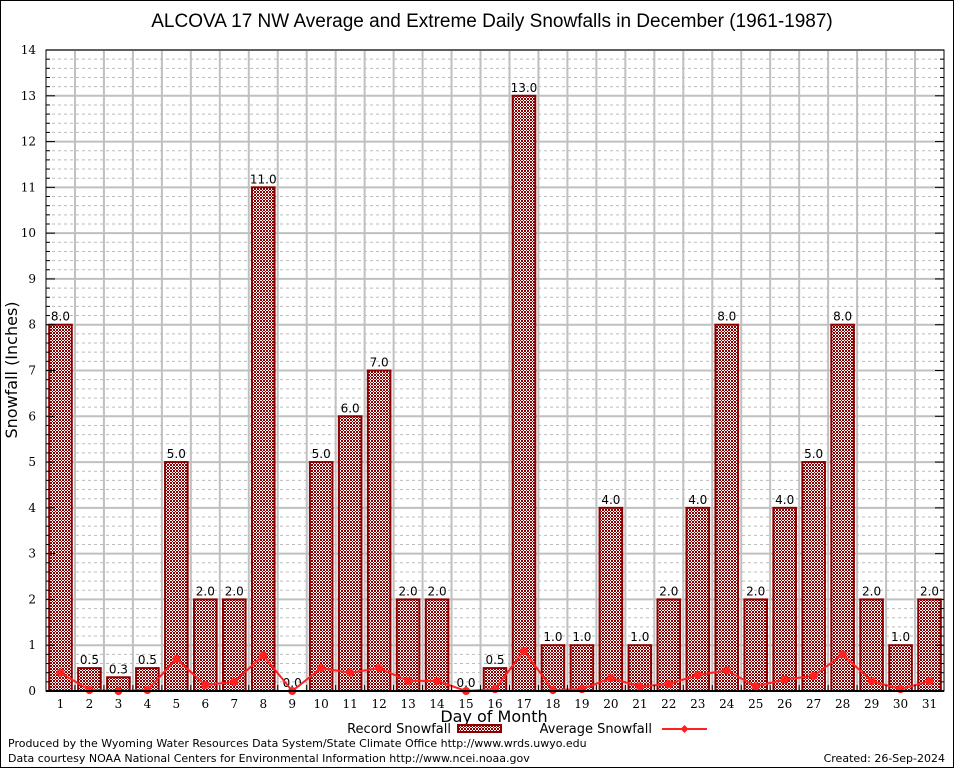 The width and height of the screenshot is (954, 768). I want to click on bar-value-label: 6.0, so click(350, 408).